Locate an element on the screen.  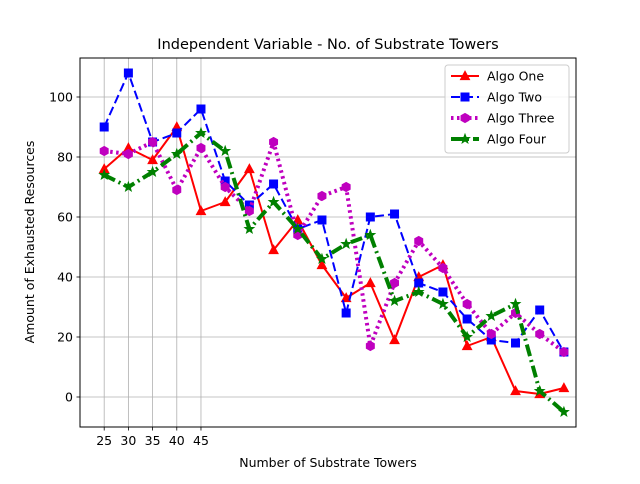
x-tick-label: 25 is located at coordinates (104, 440).